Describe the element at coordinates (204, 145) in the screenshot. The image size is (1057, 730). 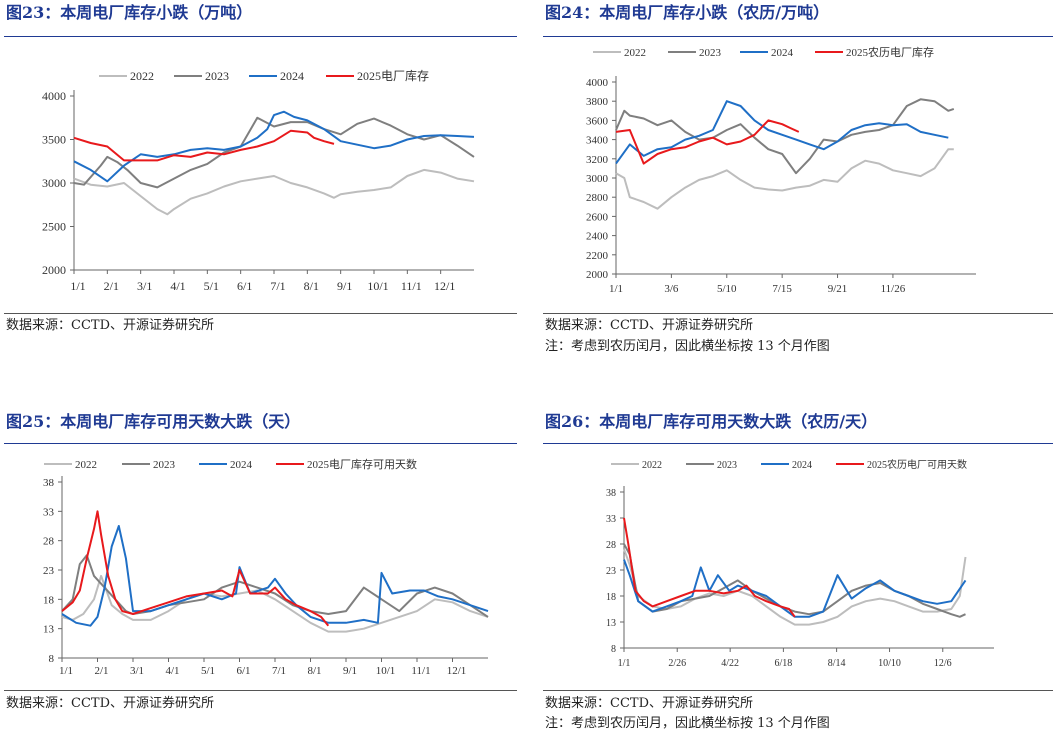
I see `series-line-2025电厂库存` at that location.